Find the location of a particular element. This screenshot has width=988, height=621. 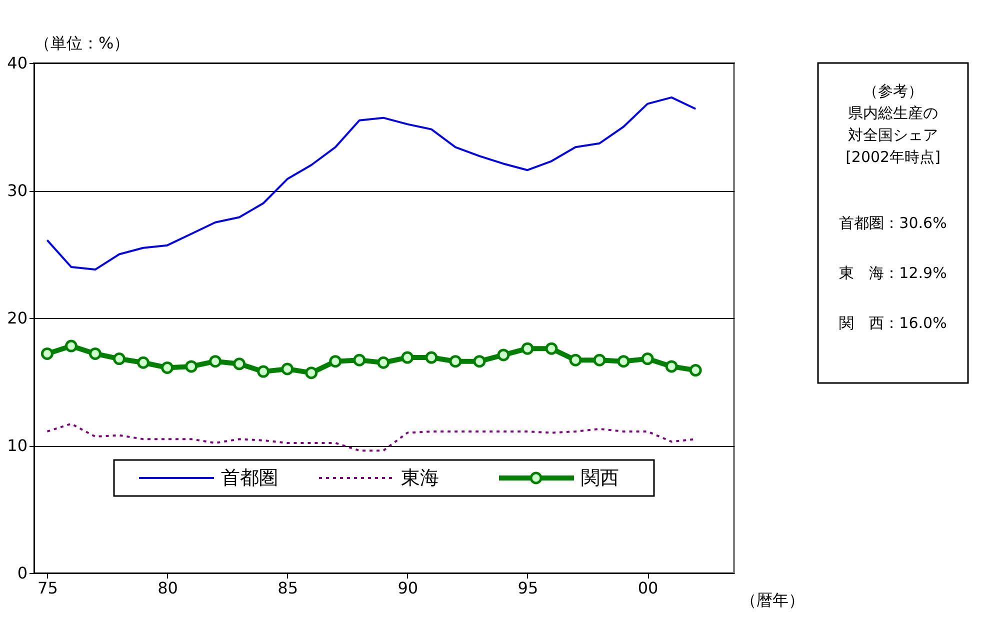

y-axis-title: （単位：%） is located at coordinates (82, 43).